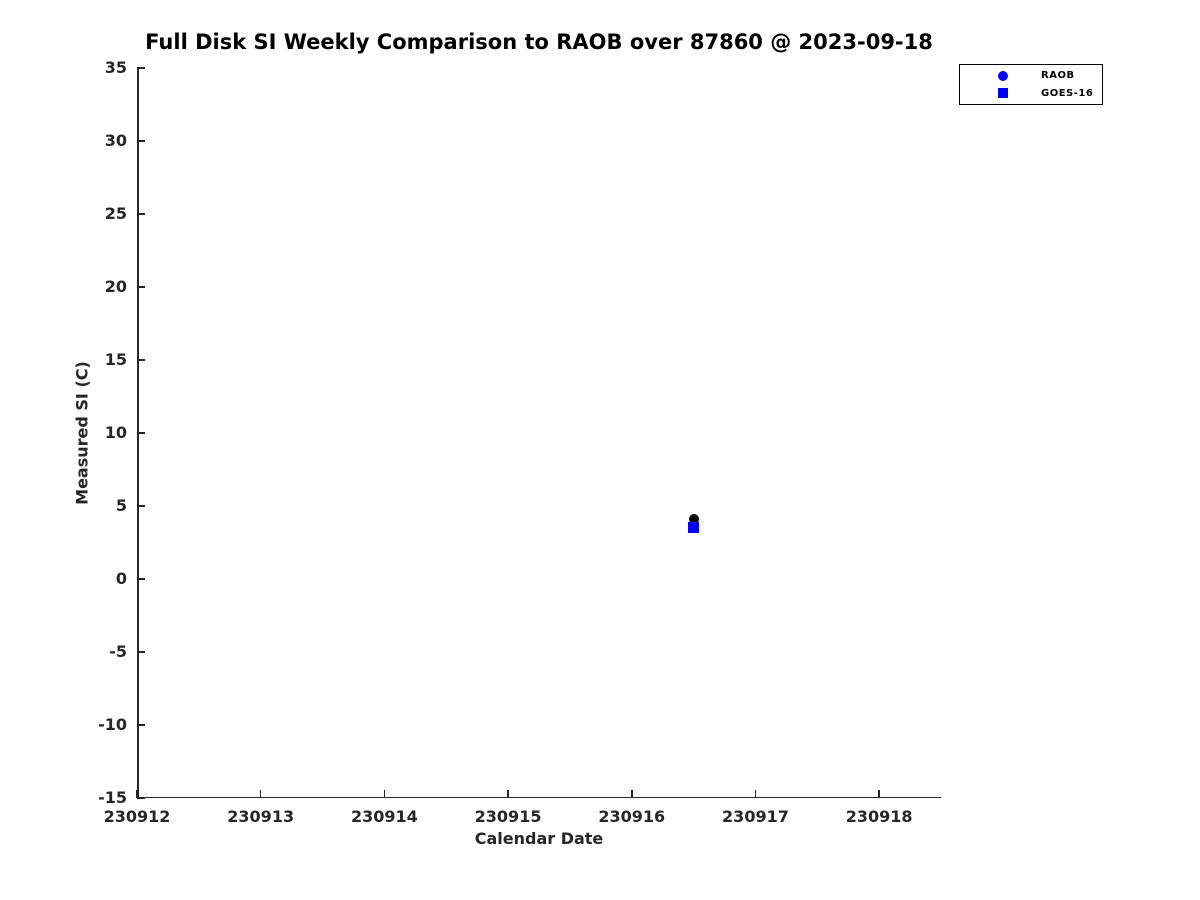 The width and height of the screenshot is (1200, 900). Describe the element at coordinates (115, 67) in the screenshot. I see `y-tick-label: 35` at that location.